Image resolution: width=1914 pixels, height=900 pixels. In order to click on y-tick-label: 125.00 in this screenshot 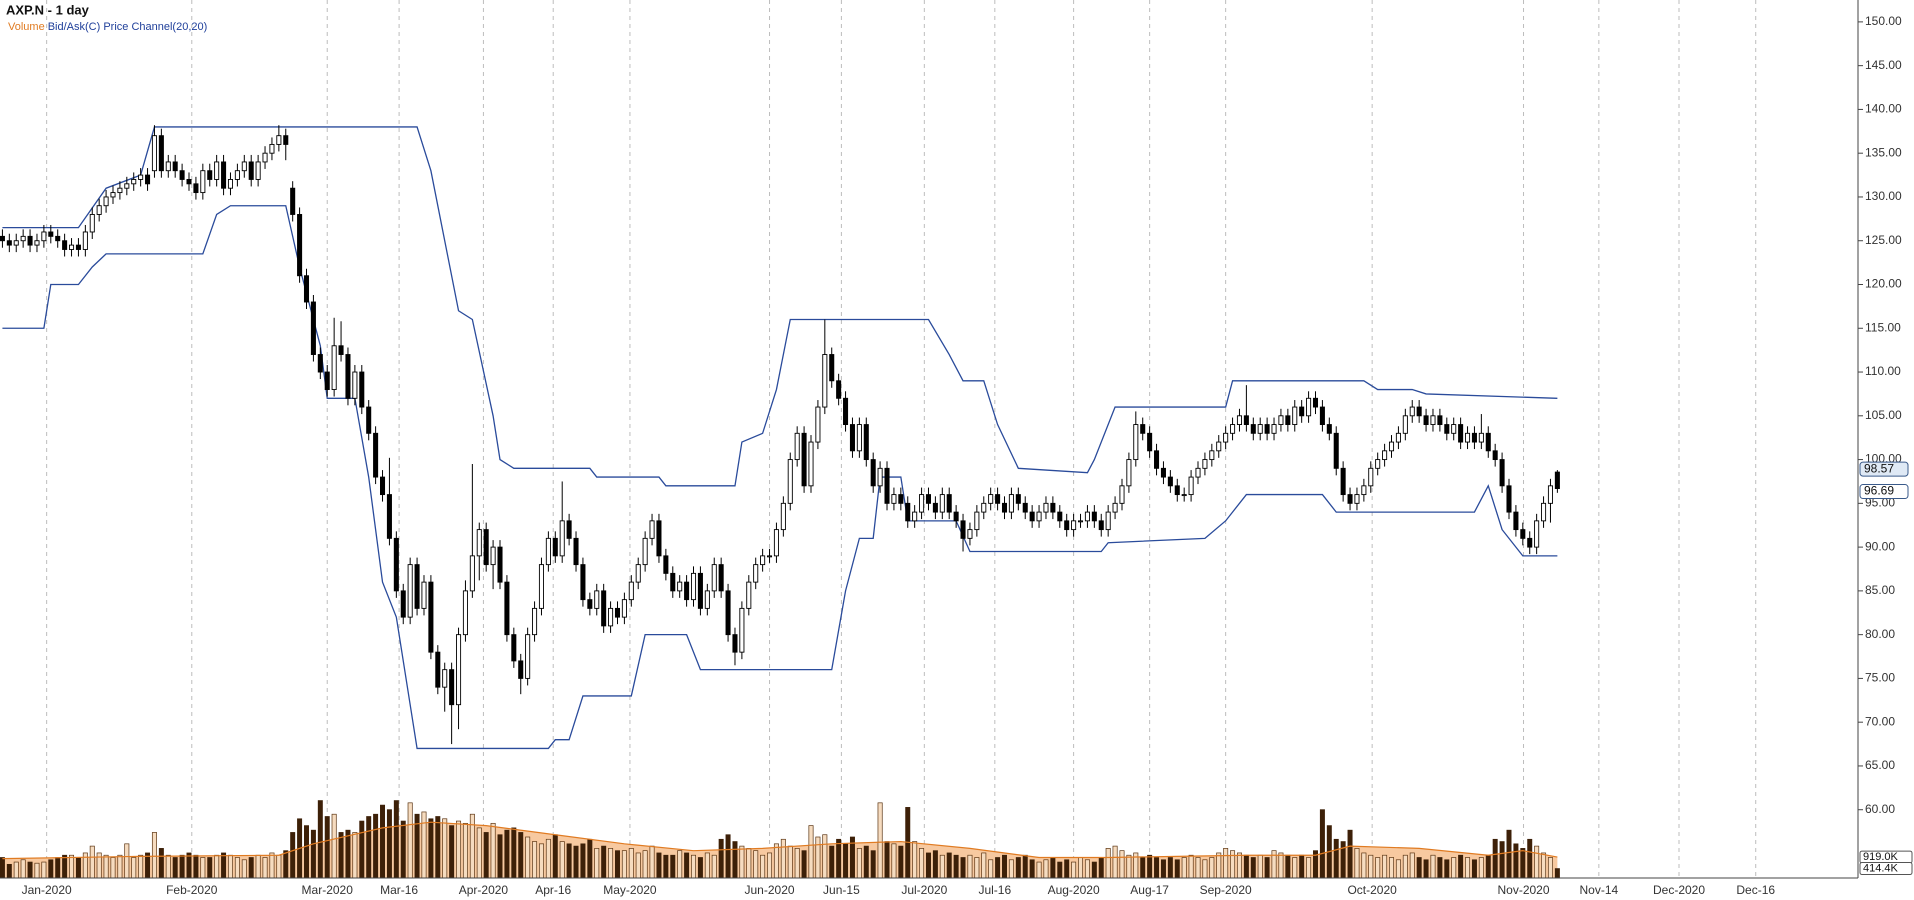, I will do `click(1883, 240)`.